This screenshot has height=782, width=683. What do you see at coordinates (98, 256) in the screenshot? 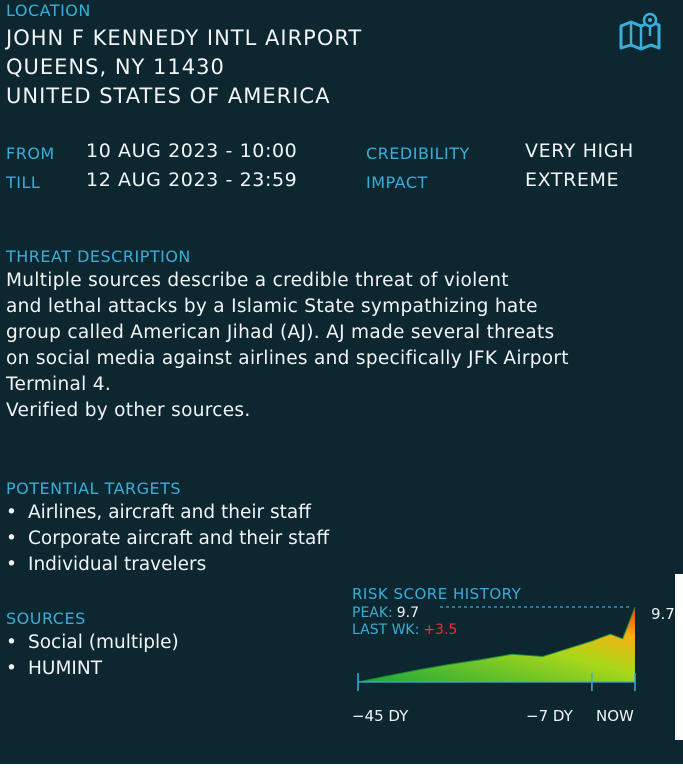
I see `threat-description-label: THREAT DESCRIPTION` at bounding box center [98, 256].